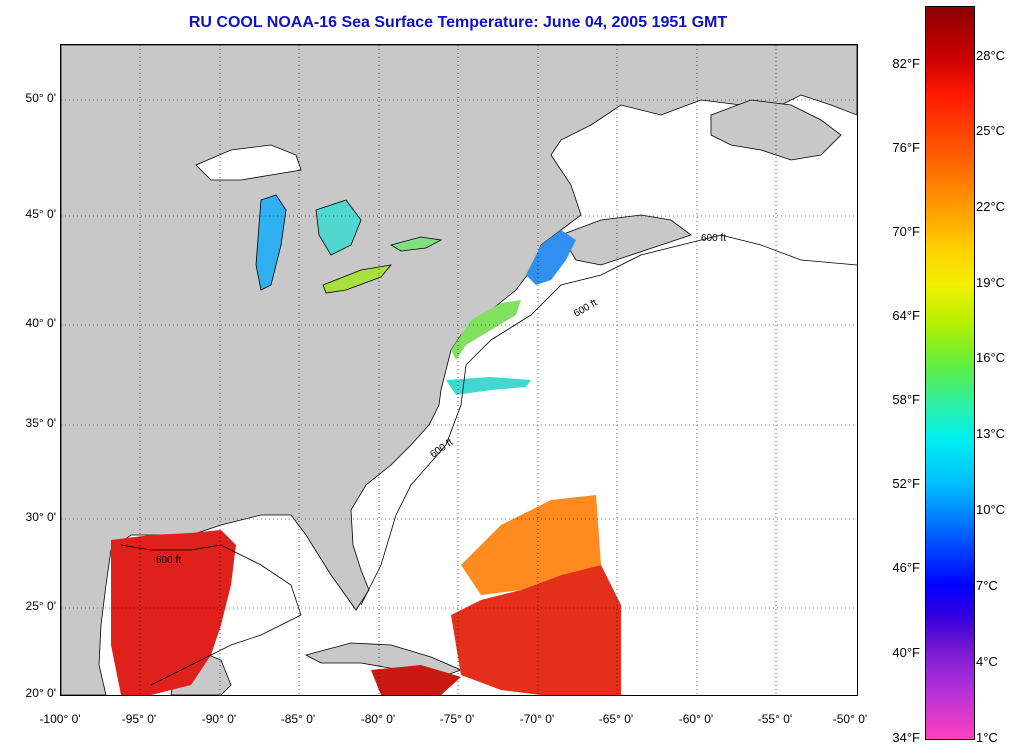 Image resolution: width=1016 pixels, height=754 pixels. I want to click on sst-atlantic-warm, so click(536, 630).